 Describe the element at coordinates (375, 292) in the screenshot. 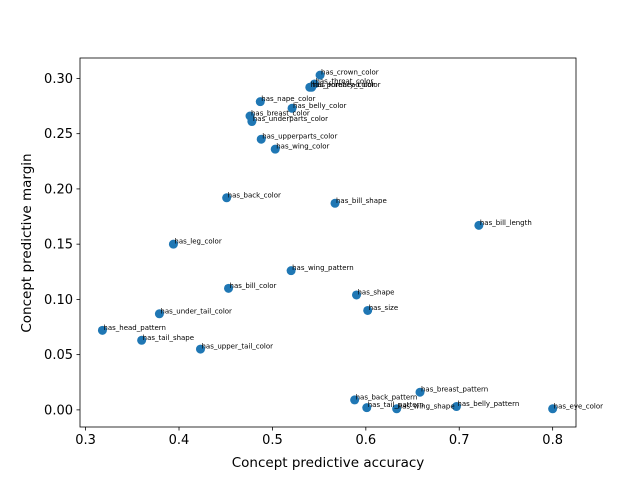

I see `point-label: has_shape` at that location.